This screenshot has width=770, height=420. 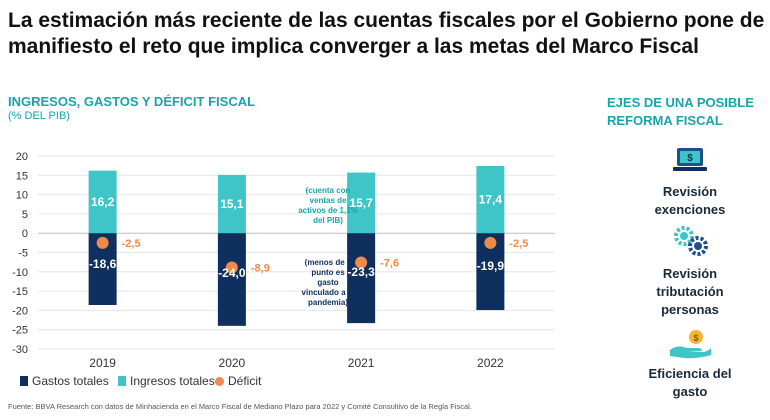 I want to click on y-tick-label: -15, so click(x=20, y=292).